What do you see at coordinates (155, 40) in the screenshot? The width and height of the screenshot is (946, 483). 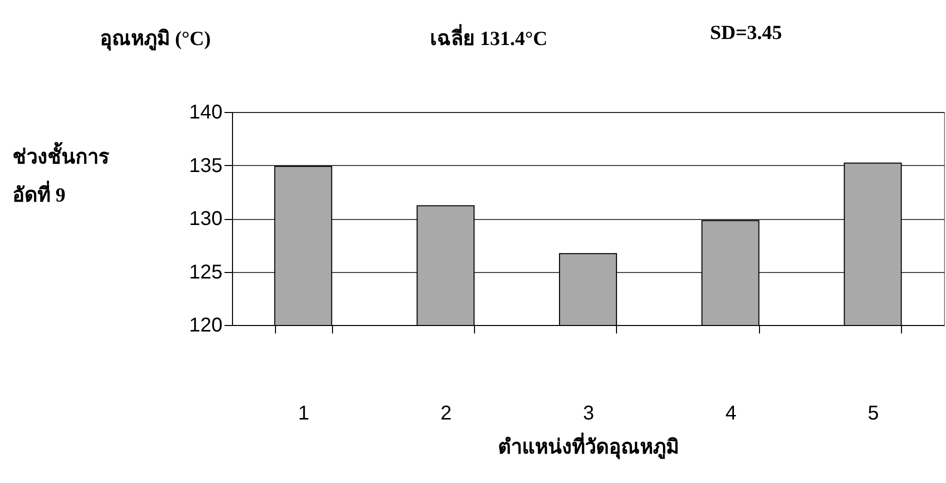 I see `chart-title: อุณหภูมิ (°C)` at bounding box center [155, 40].